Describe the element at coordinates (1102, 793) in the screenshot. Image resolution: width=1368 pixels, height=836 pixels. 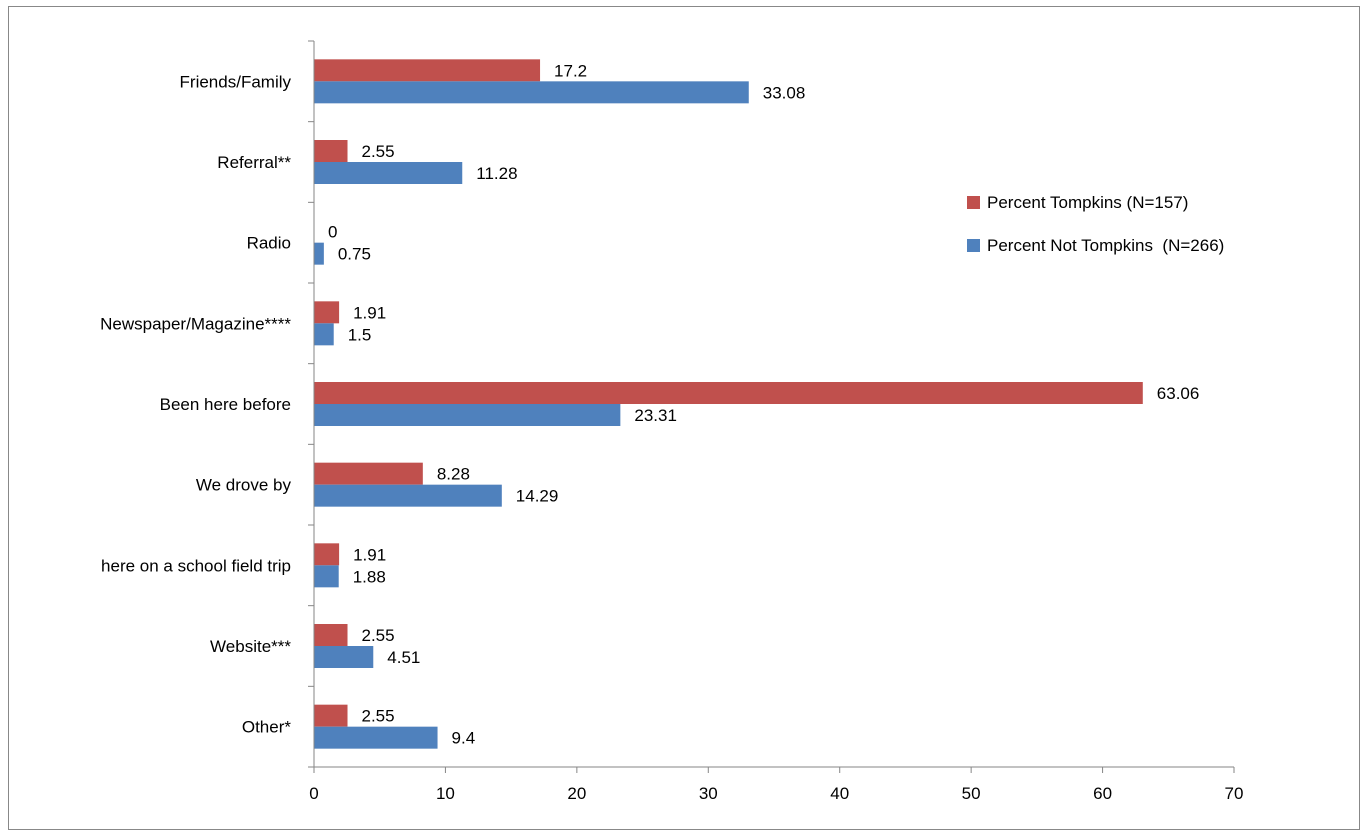
I see `x-tick-label-6: 60` at that location.